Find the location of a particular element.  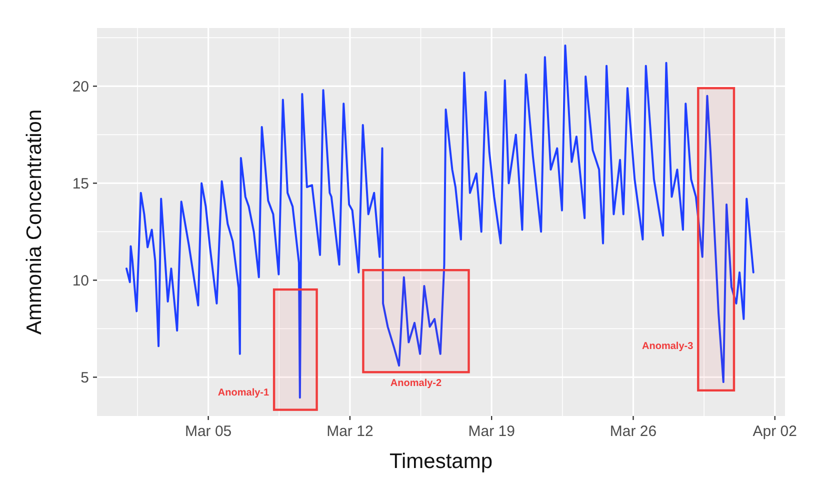

x-tick-label: Mar 19 is located at coordinates (491, 431).